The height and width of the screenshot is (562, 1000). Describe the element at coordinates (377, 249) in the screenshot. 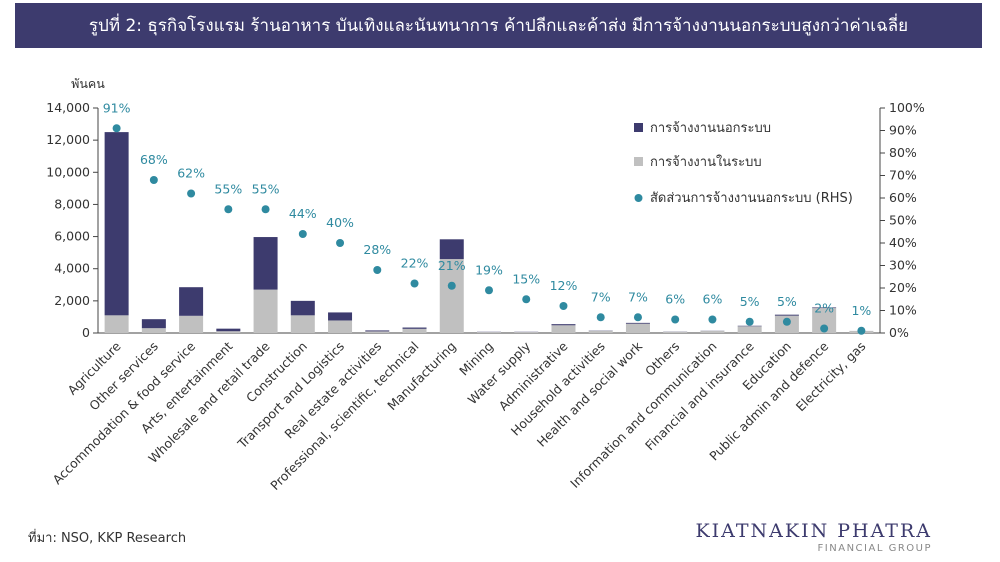

I see `ratio-data-label: 28%` at that location.